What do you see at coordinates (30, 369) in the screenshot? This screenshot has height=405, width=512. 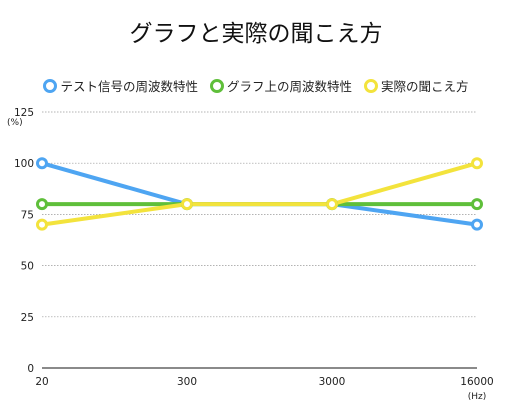 I see `y-tick-label-0: 0` at bounding box center [30, 369].